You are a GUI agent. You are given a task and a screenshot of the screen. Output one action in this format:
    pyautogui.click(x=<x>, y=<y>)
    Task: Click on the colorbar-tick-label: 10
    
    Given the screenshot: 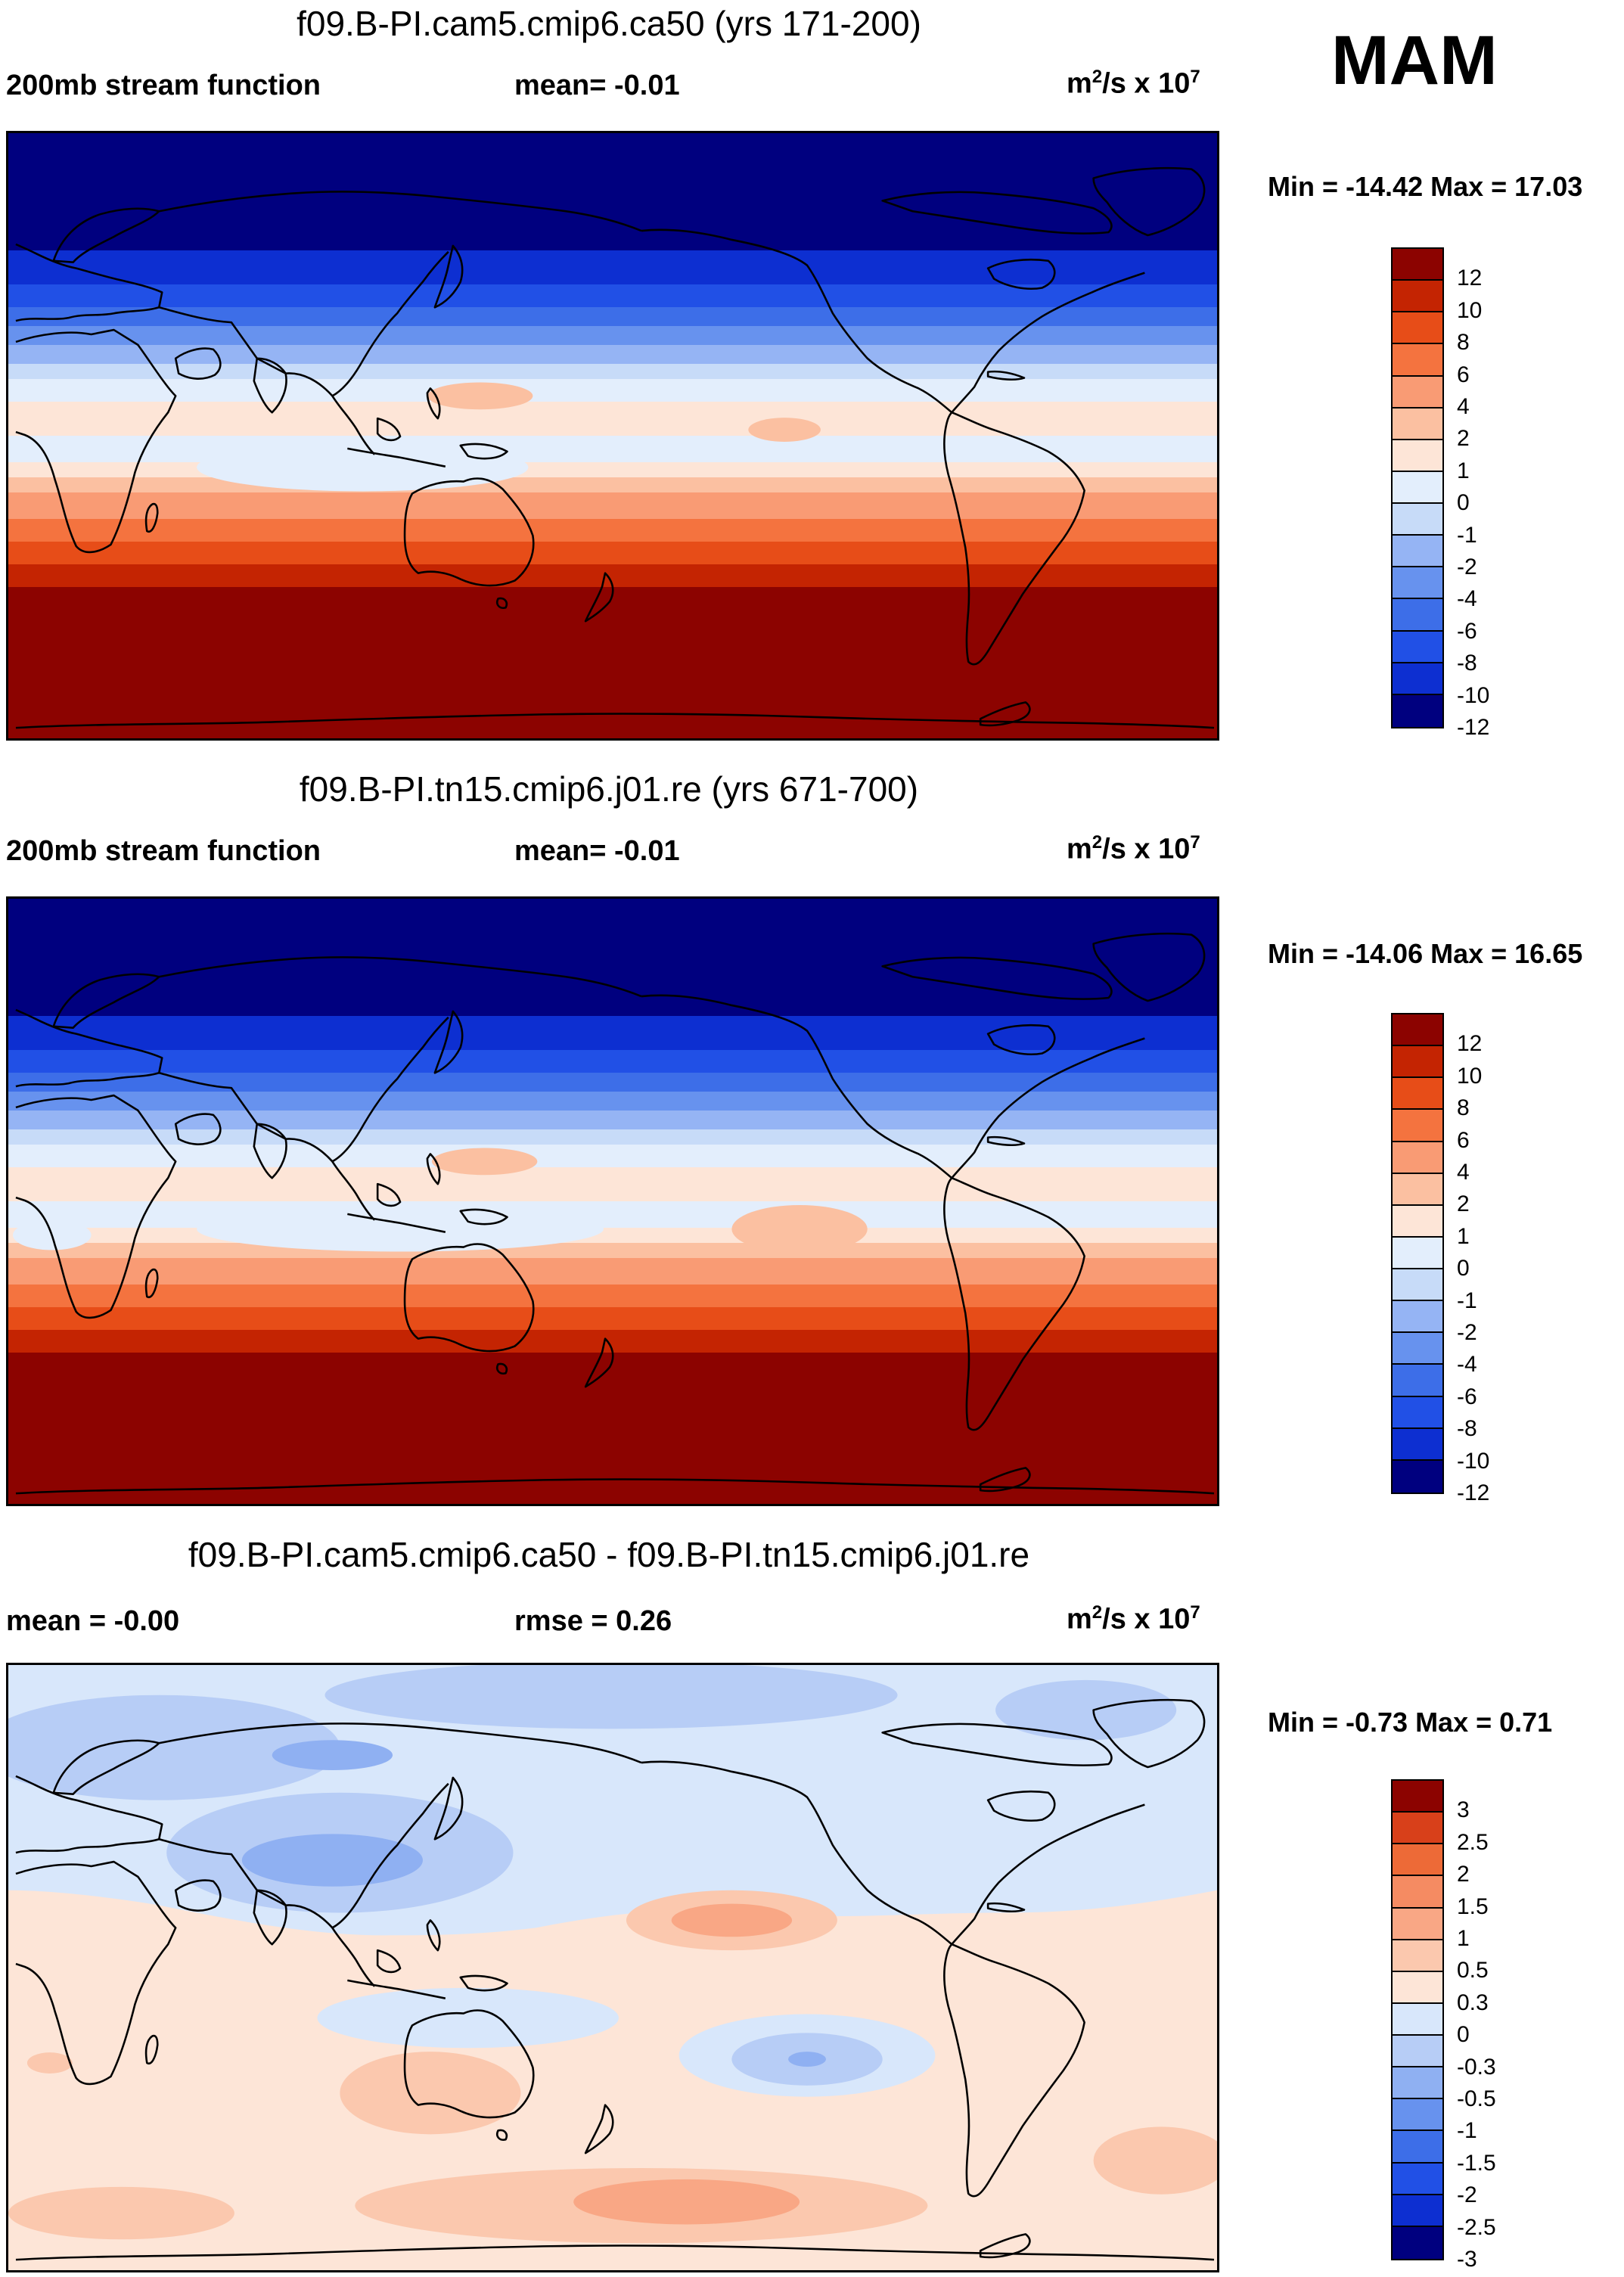 What is the action you would take?
    pyautogui.click(x=1470, y=310)
    